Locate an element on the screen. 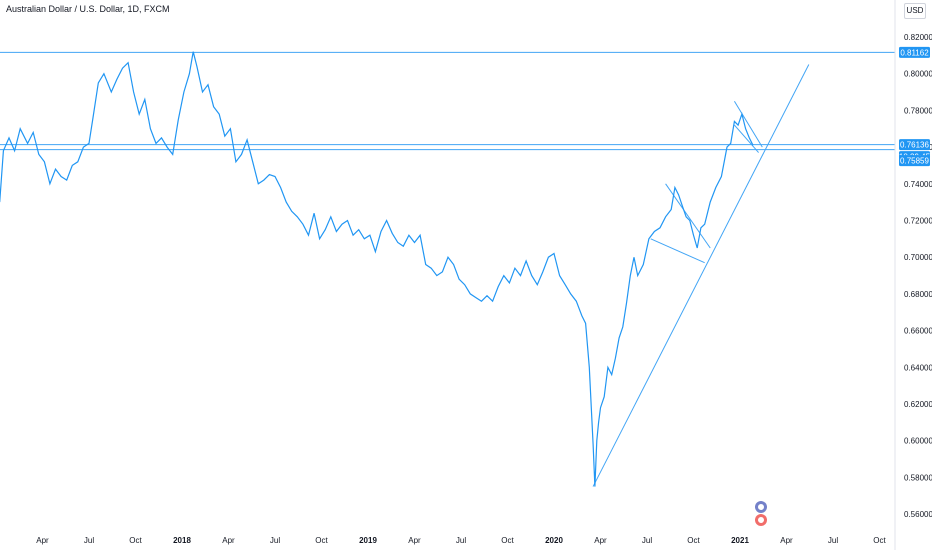 This screenshot has height=550, width=932. y-tick-label: 0.82000 is located at coordinates (918, 37).